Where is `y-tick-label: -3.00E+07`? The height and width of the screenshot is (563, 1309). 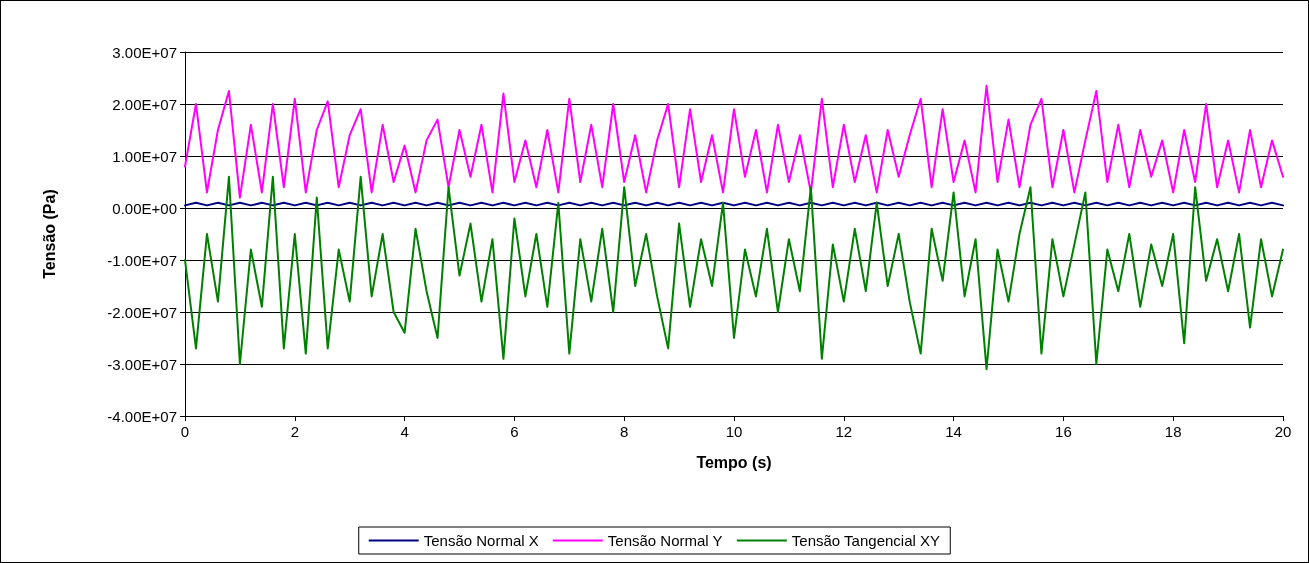
y-tick-label: -3.00E+07 is located at coordinates (142, 364).